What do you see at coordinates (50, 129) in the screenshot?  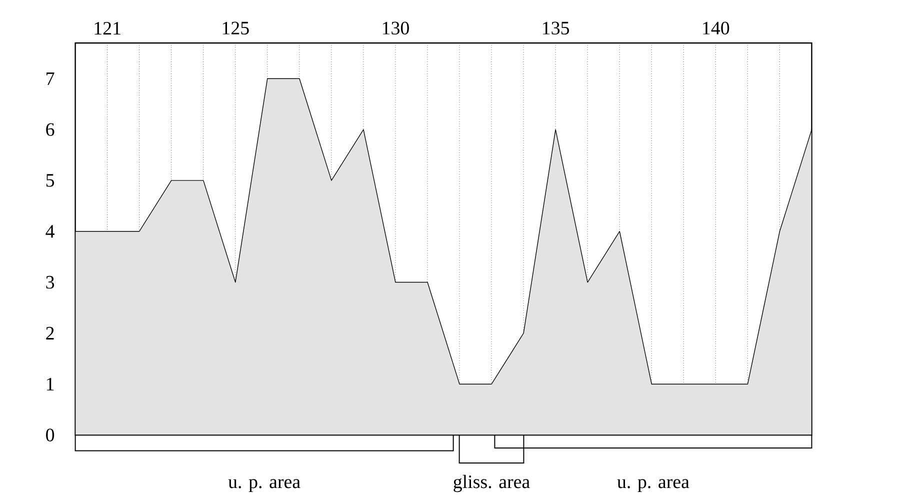 I see `y-tick-label: 6` at bounding box center [50, 129].